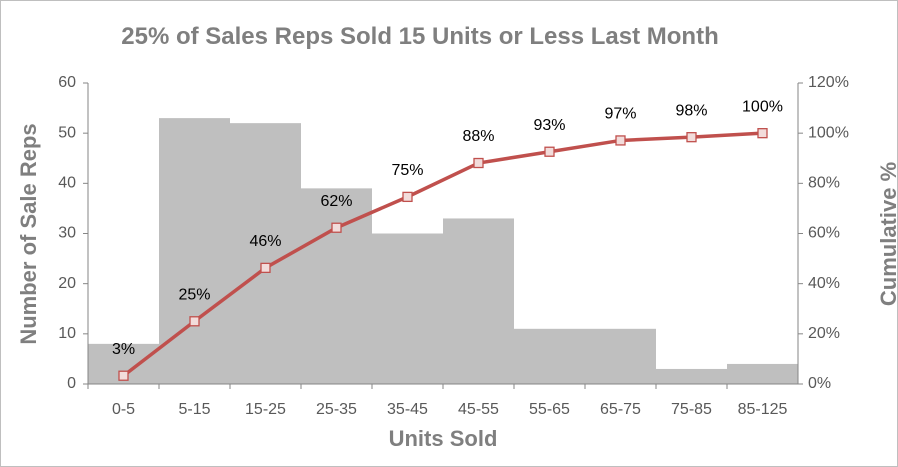 This screenshot has height=467, width=898. I want to click on data-label: 93%, so click(549, 125).